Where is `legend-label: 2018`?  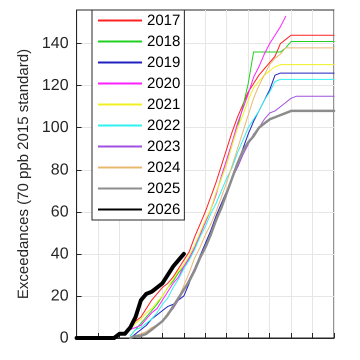 legend-label: 2018 is located at coordinates (163, 41).